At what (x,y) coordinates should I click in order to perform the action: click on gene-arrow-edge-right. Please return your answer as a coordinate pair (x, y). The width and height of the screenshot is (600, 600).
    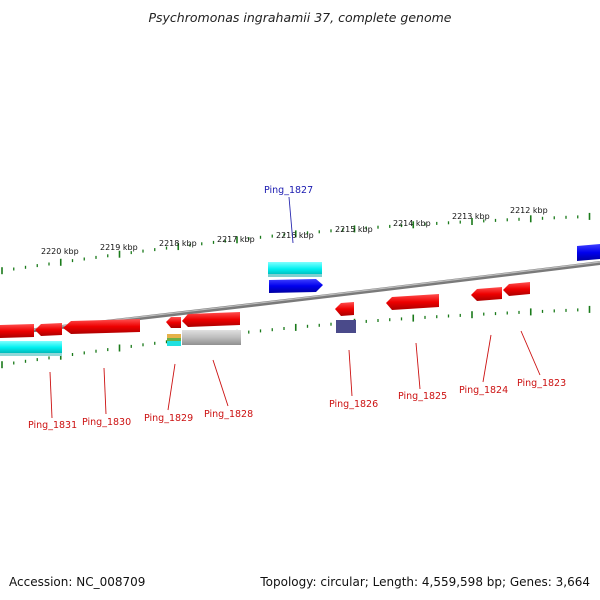
    Looking at the image, I should click on (588, 252).